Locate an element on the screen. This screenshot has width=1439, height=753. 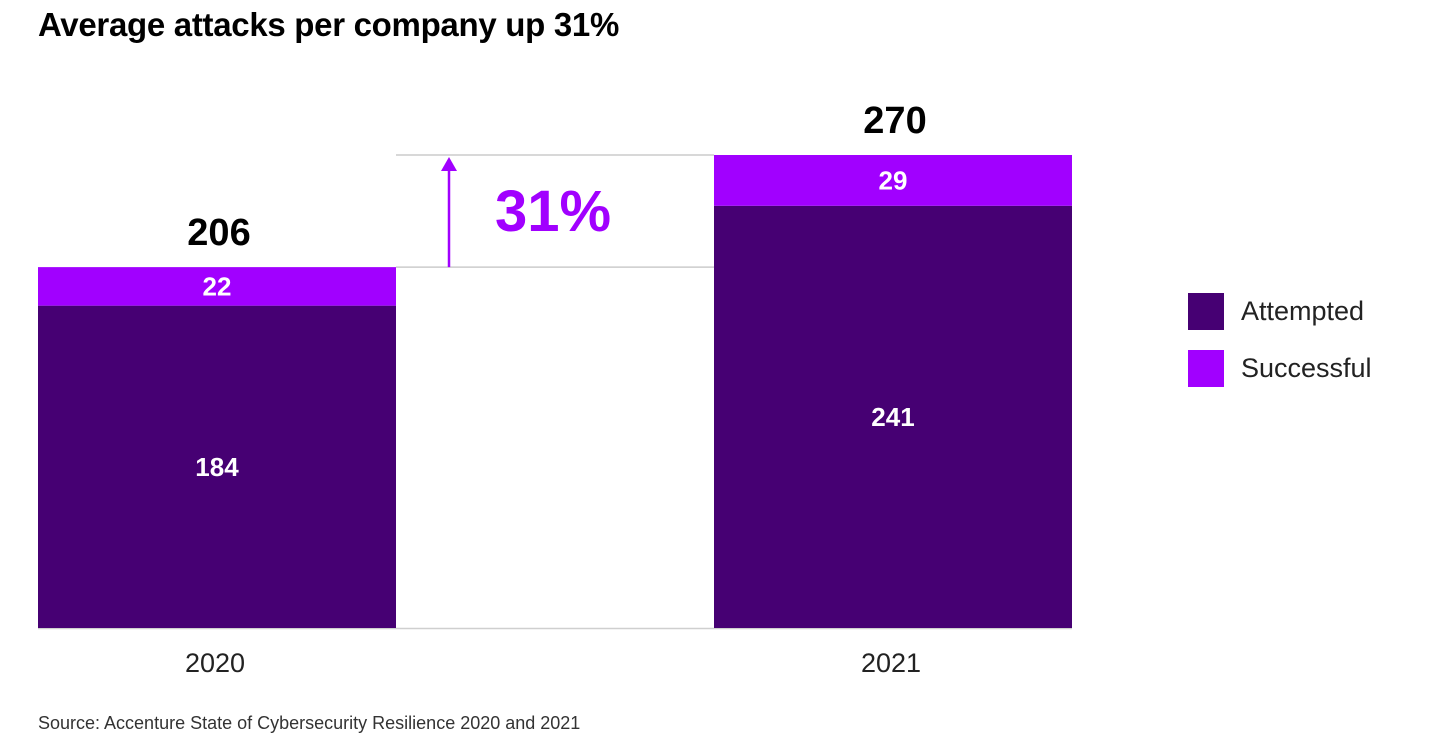
bar-successful-2021 is located at coordinates (893, 180).